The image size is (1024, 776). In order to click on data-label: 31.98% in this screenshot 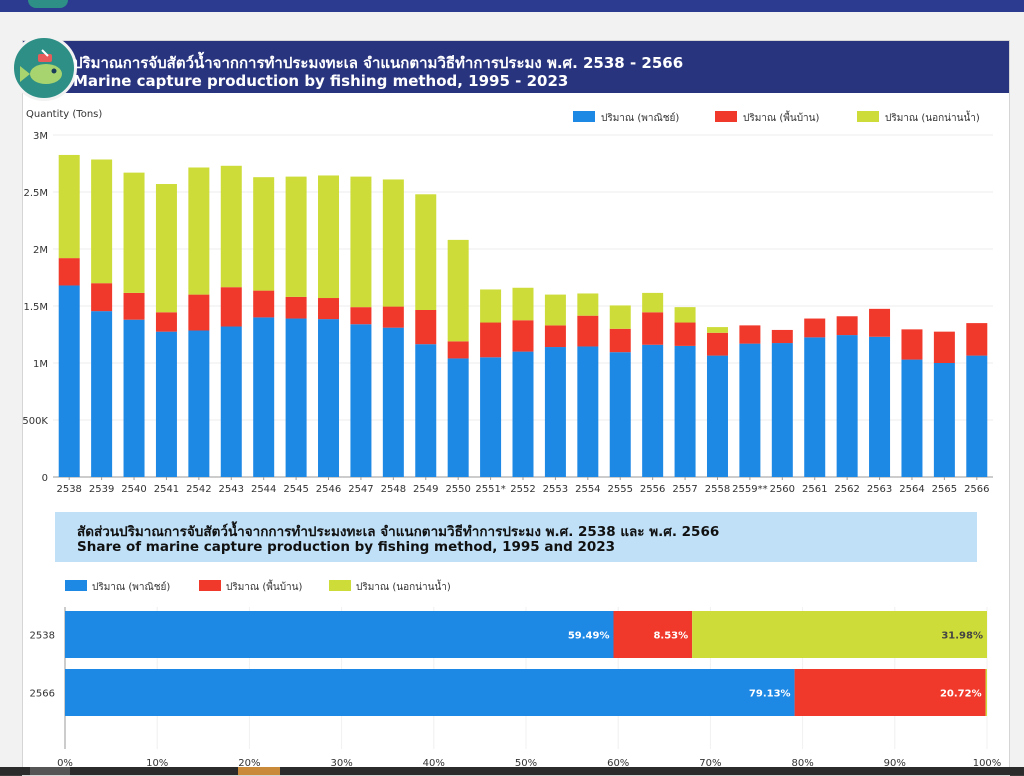, I will do `click(962, 636)`.